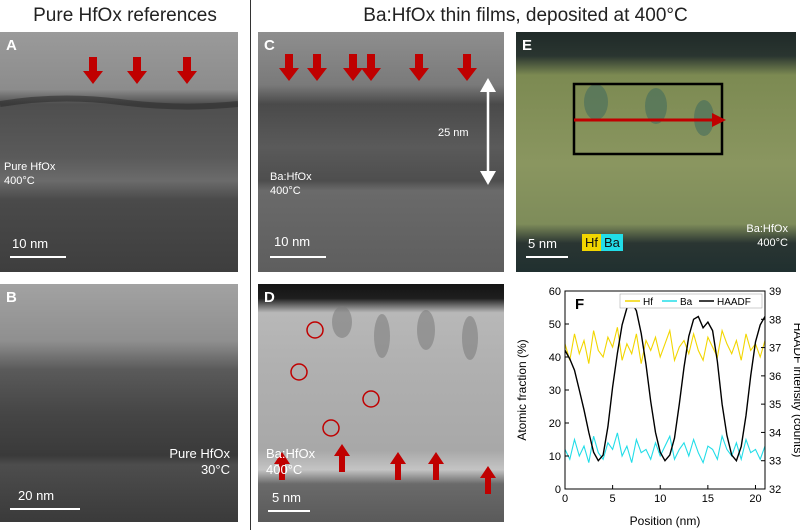 This screenshot has width=800, height=530. I want to click on series-line-haadf, so click(665, 382).